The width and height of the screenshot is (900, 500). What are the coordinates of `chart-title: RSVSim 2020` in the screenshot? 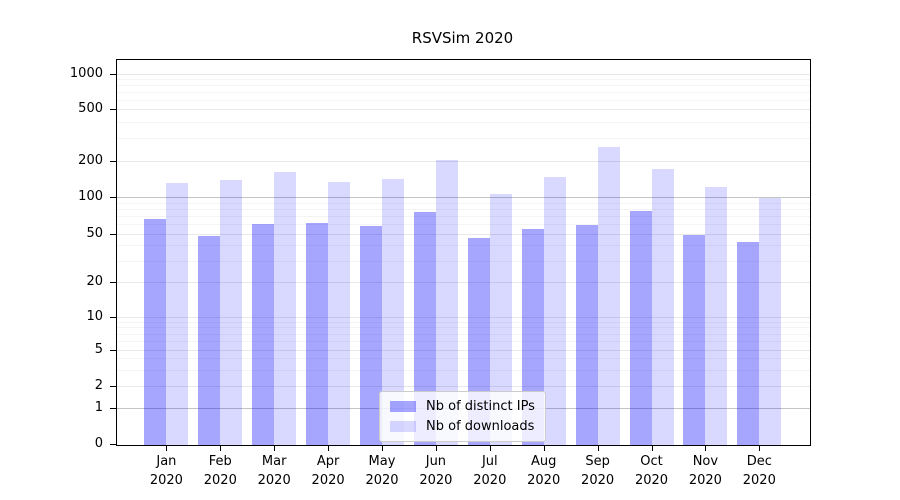 It's located at (462, 38).